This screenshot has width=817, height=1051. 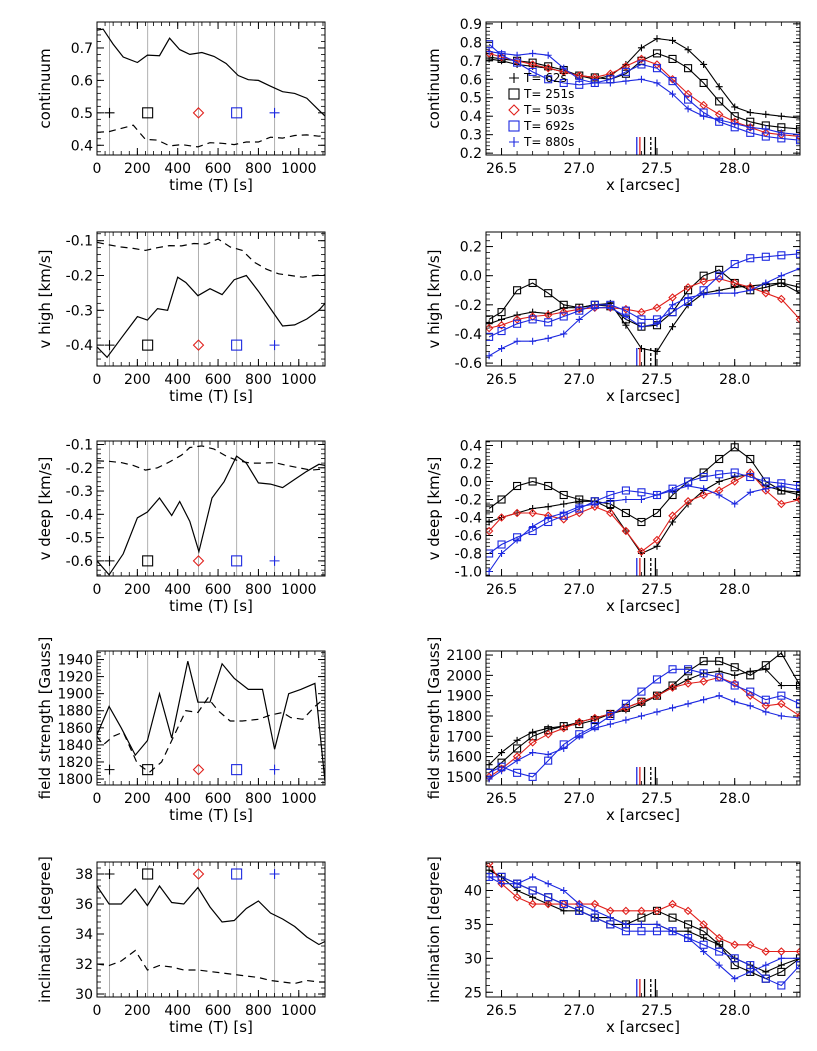 I want to click on y-tick-label: -0.6, so click(x=468, y=537).